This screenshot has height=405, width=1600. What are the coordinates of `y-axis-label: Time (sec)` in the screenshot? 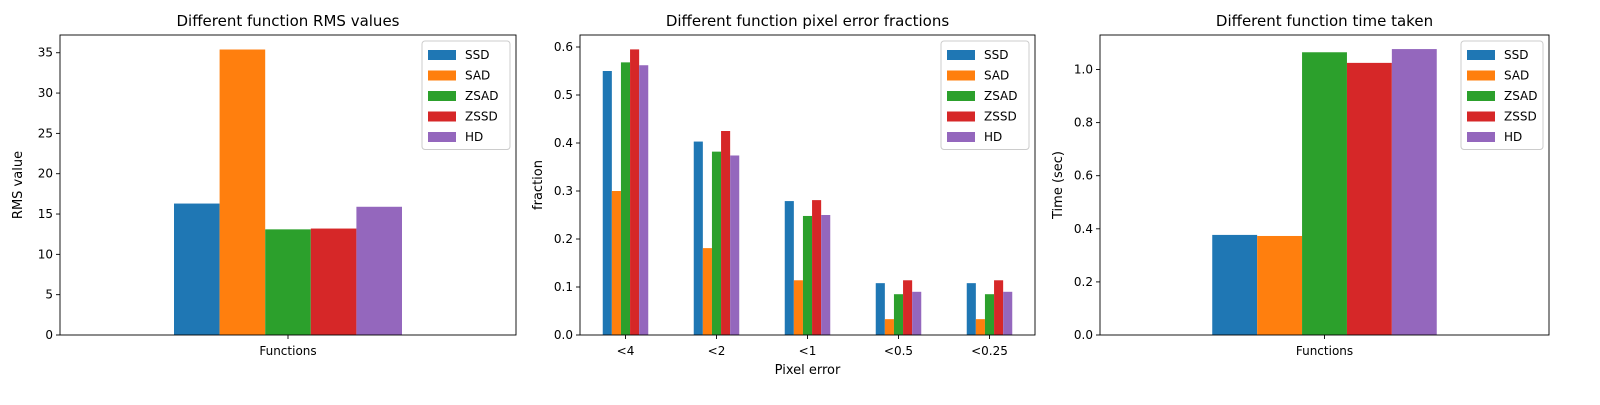 It's located at (1058, 185).